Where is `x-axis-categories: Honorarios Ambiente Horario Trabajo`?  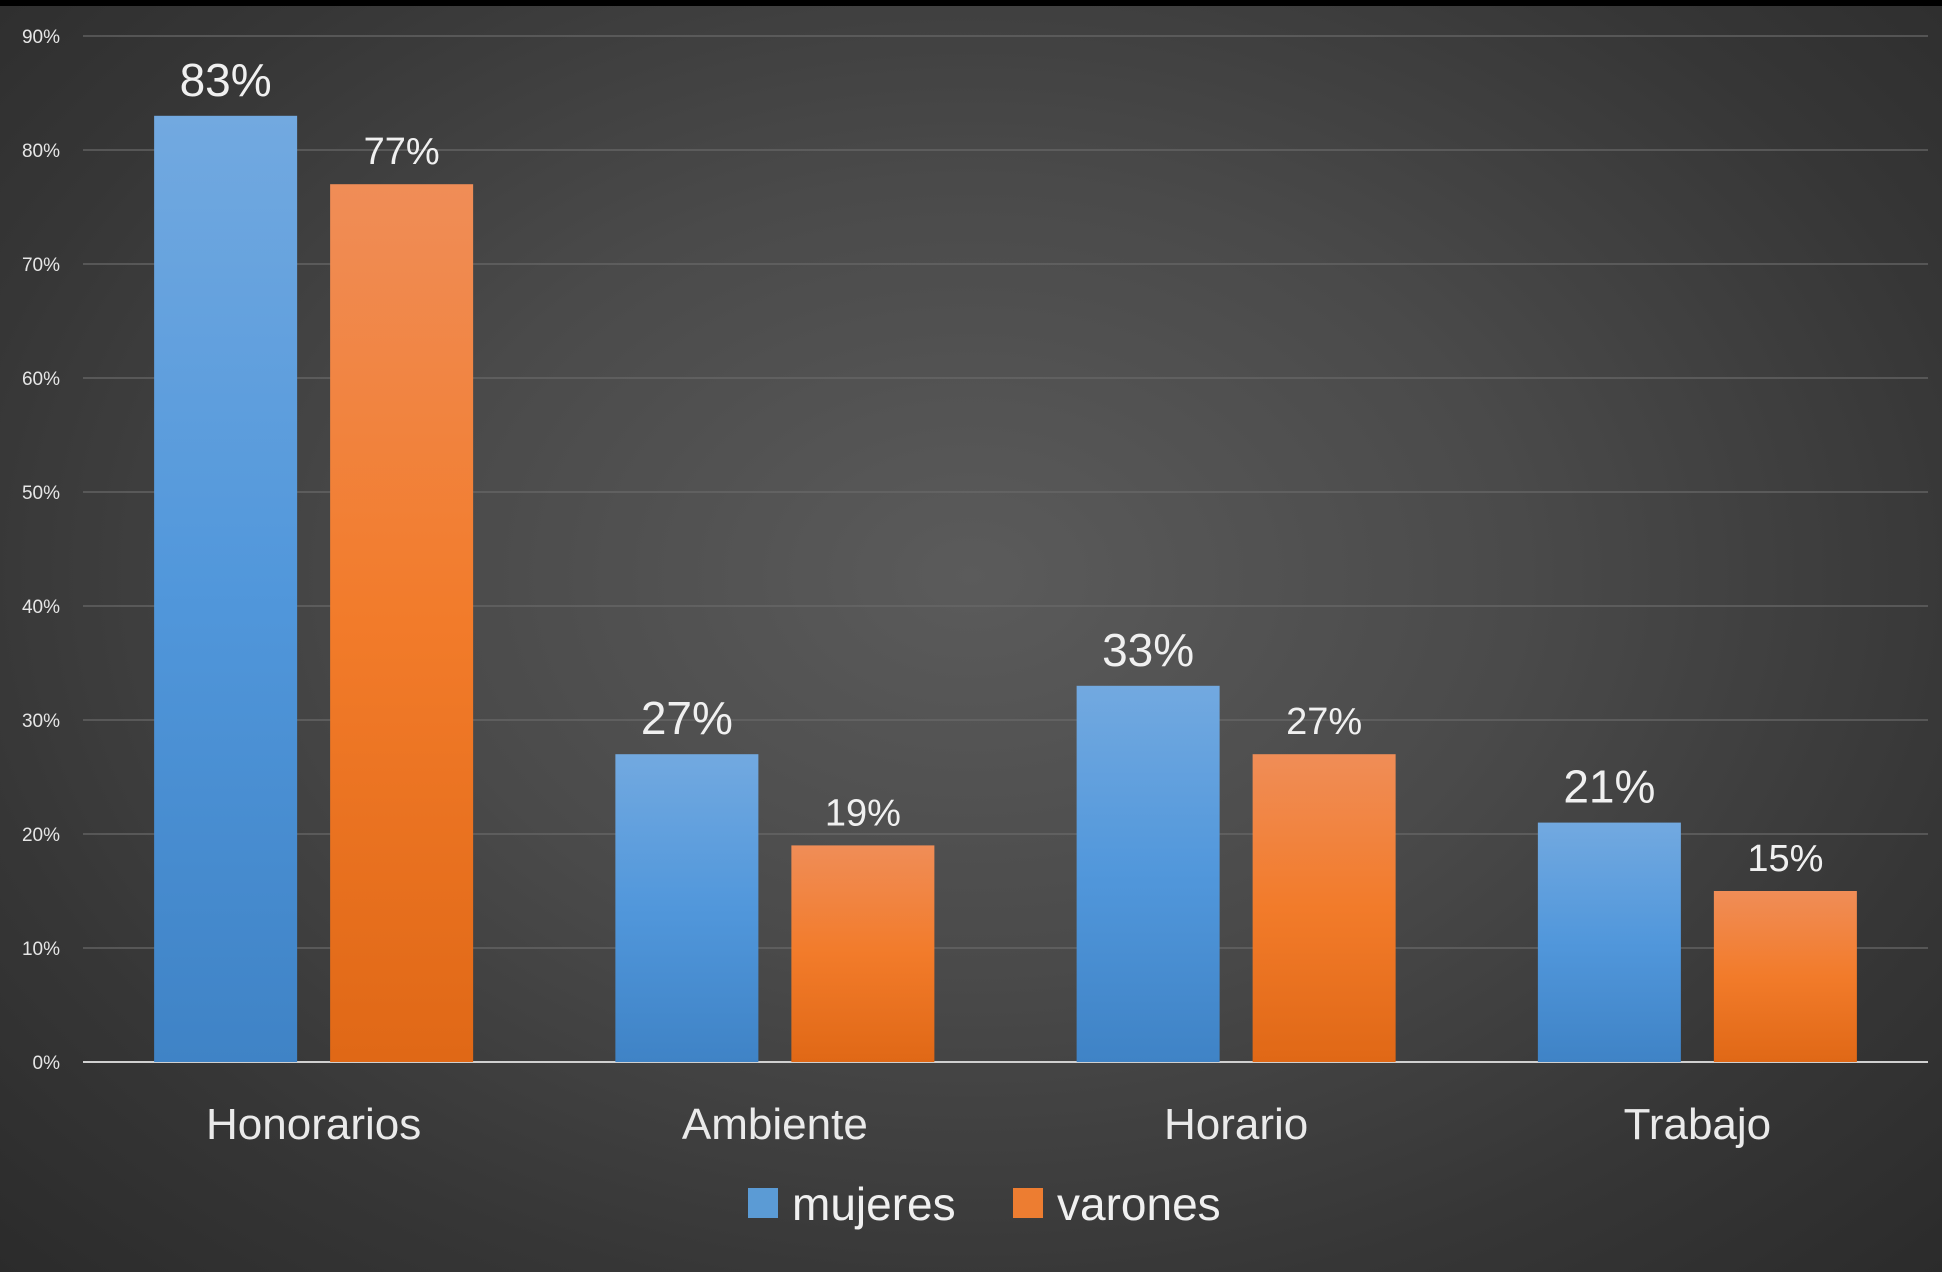 x-axis-categories: Honorarios Ambiente Horario Trabajo is located at coordinates (988, 1124).